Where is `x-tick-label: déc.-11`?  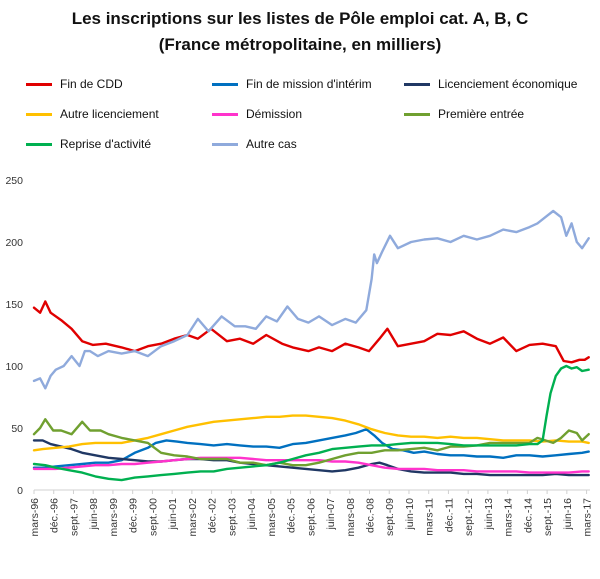 x-tick-label: déc.-11 is located at coordinates (449, 515).